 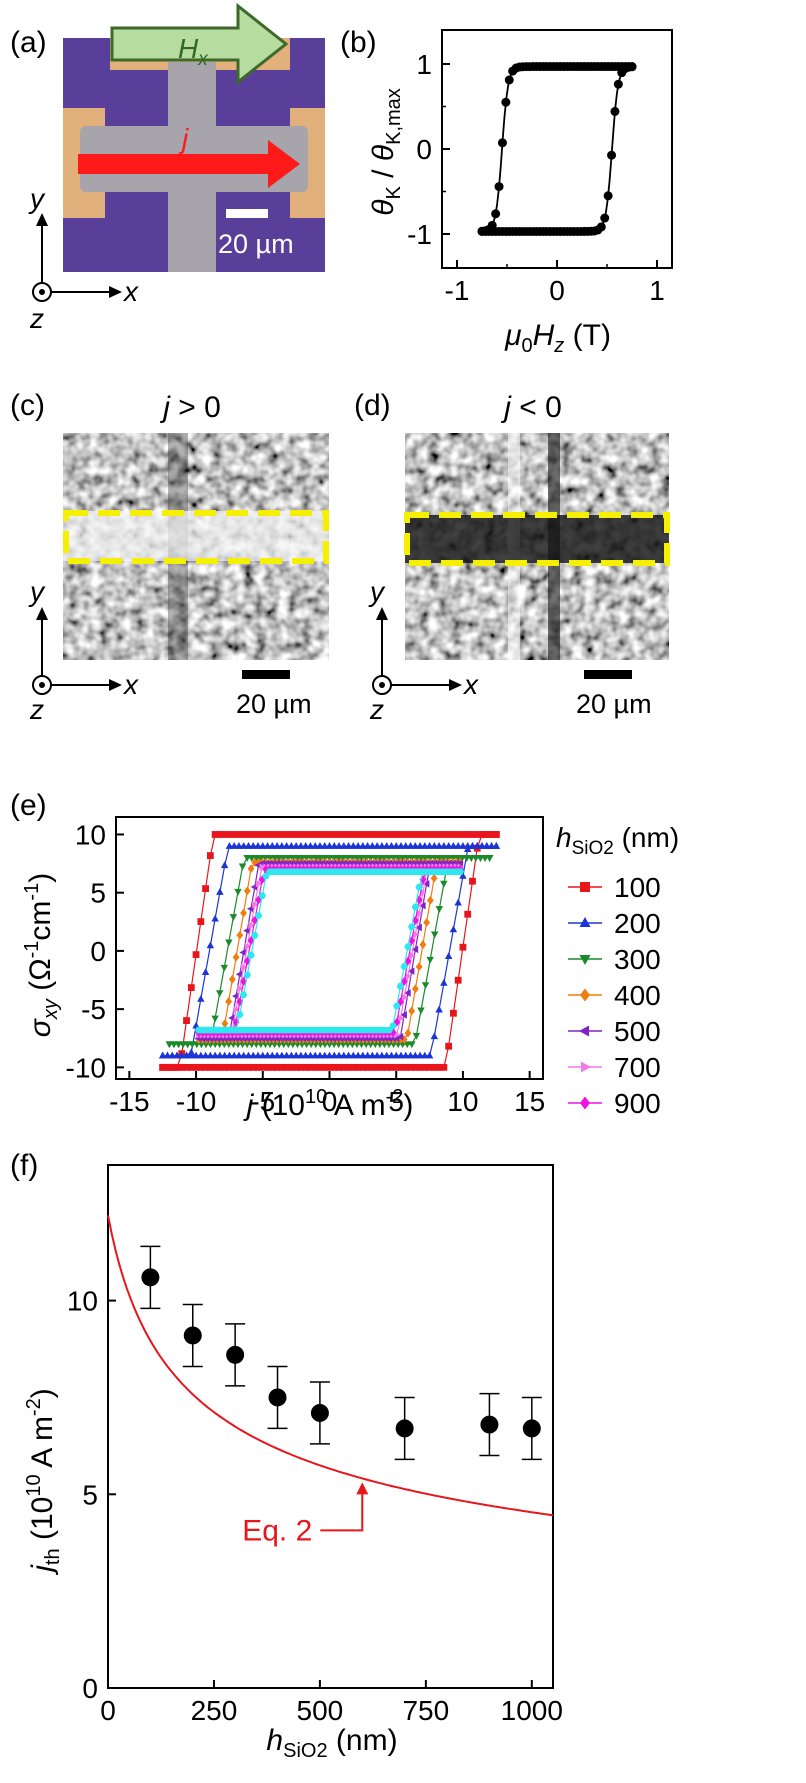 I want to click on legend-label-900: 900, so click(x=637, y=1103).